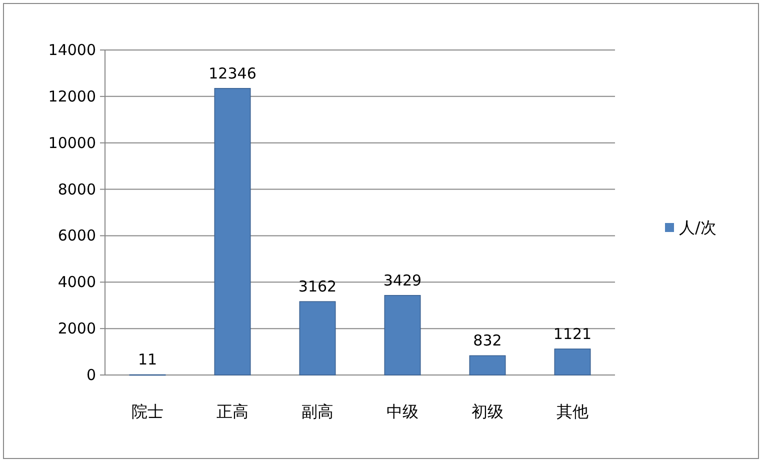 The width and height of the screenshot is (762, 462). Describe the element at coordinates (232, 73) in the screenshot. I see `data-label: 12346` at that location.